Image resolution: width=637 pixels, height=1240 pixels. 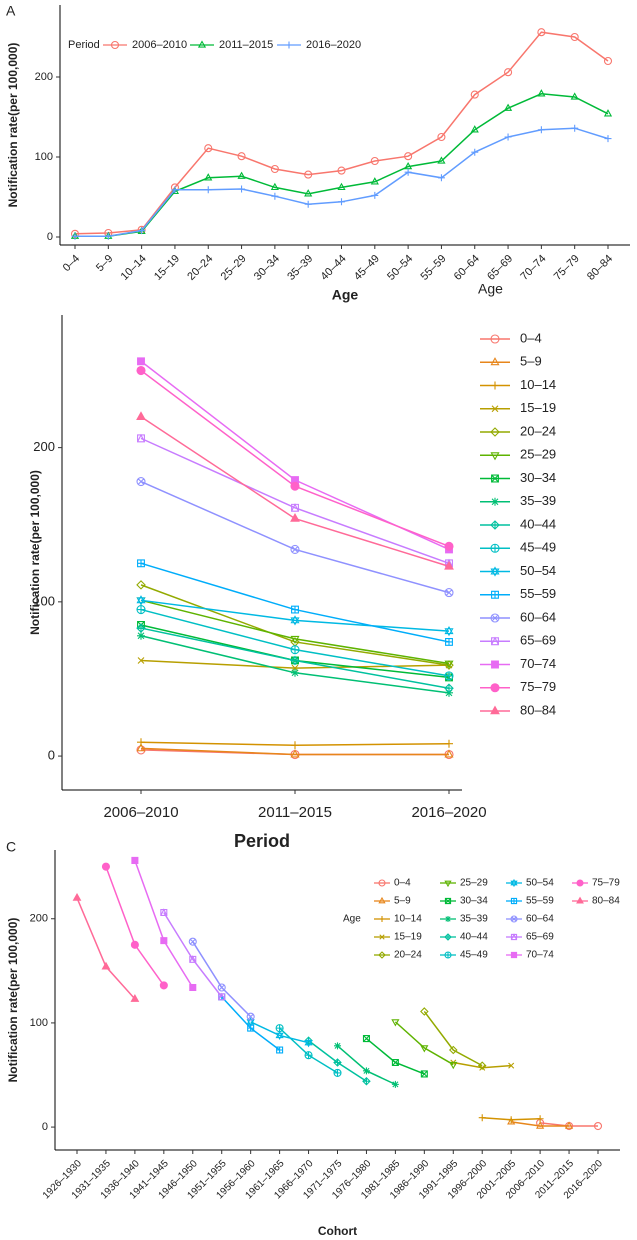 What do you see at coordinates (11, 847) in the screenshot?
I see `panel-label: C` at bounding box center [11, 847].